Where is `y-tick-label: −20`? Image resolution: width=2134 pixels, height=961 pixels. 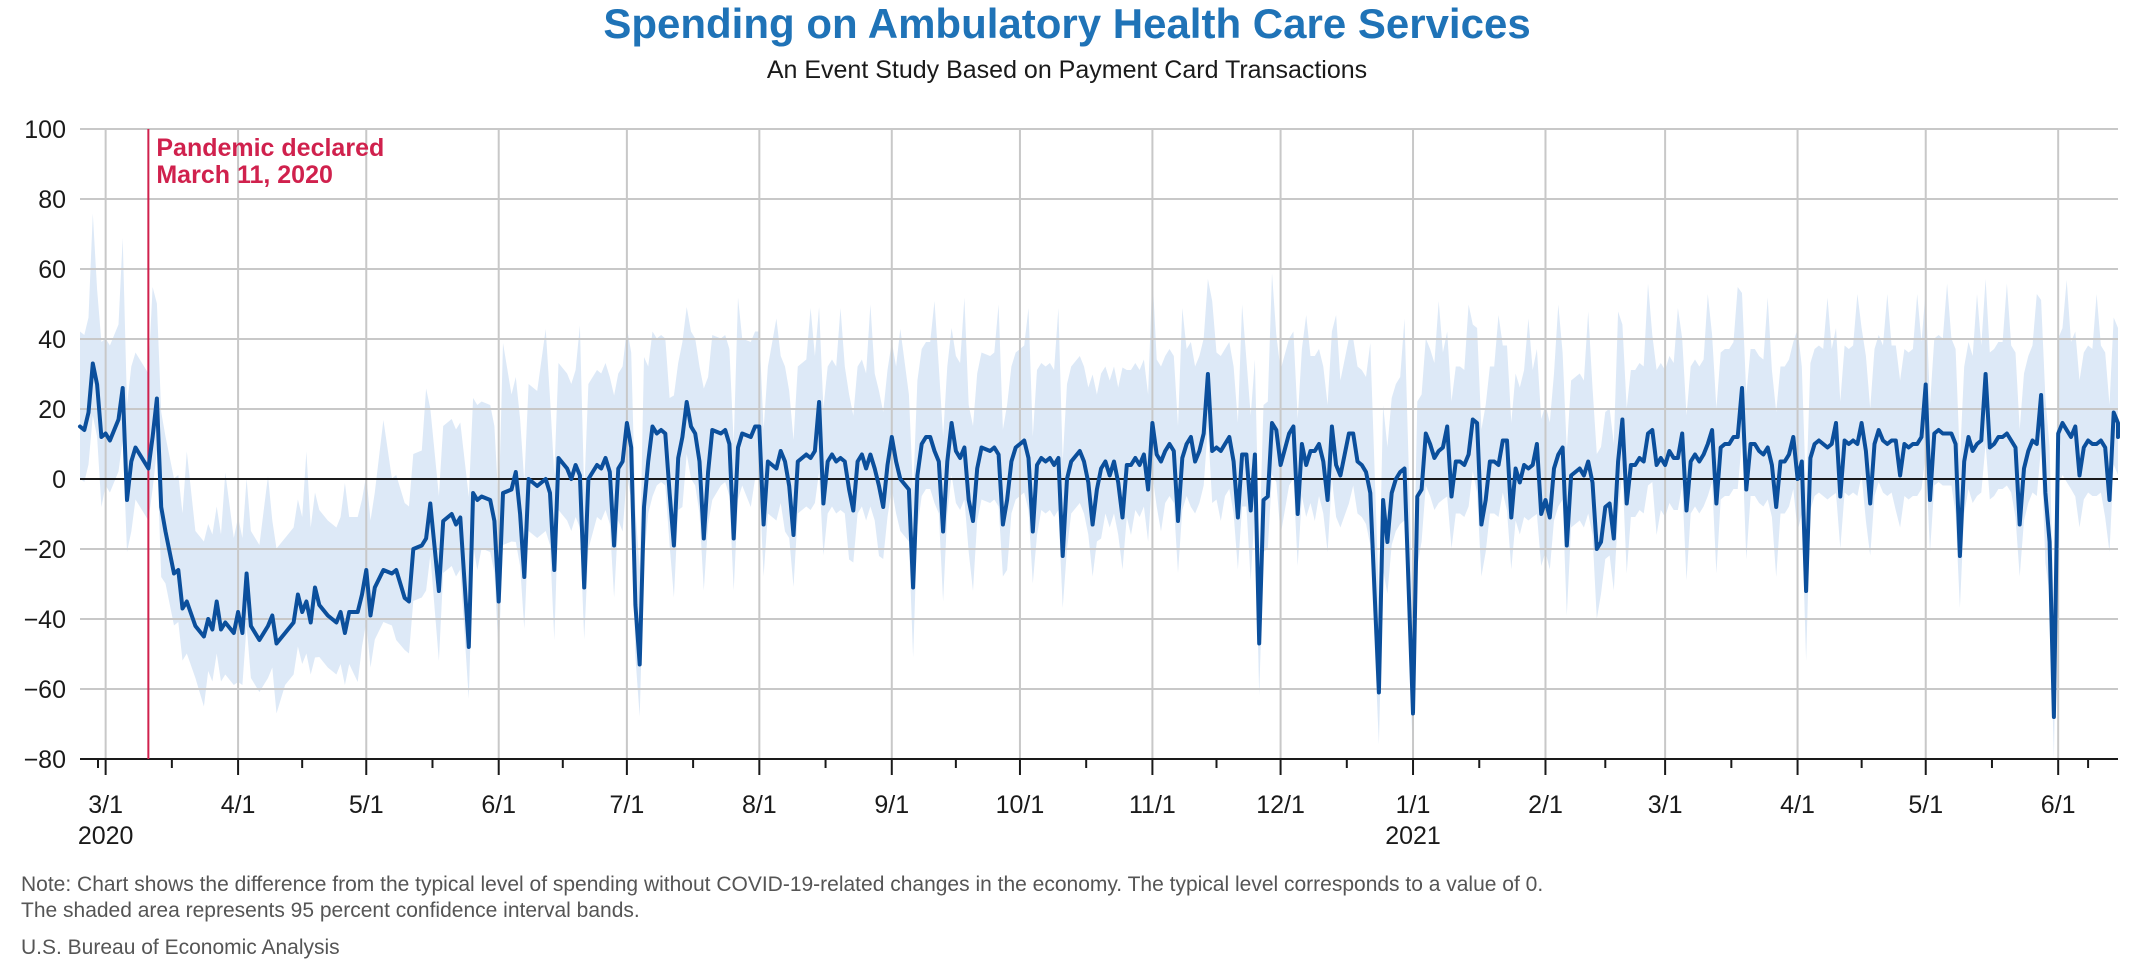
y-tick-label: −20 is located at coordinates (45, 550).